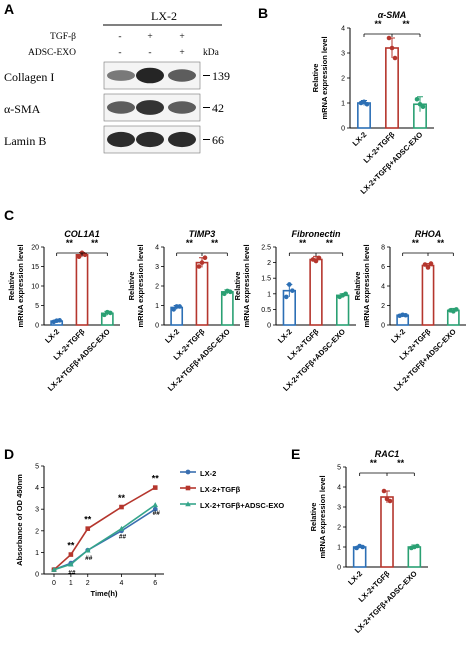 The image size is (474, 665). What do you see at coordinates (242, 505) in the screenshot?
I see `legend-label-exo: LX-2+TGFβ+ADSC-EXO` at bounding box center [242, 505].